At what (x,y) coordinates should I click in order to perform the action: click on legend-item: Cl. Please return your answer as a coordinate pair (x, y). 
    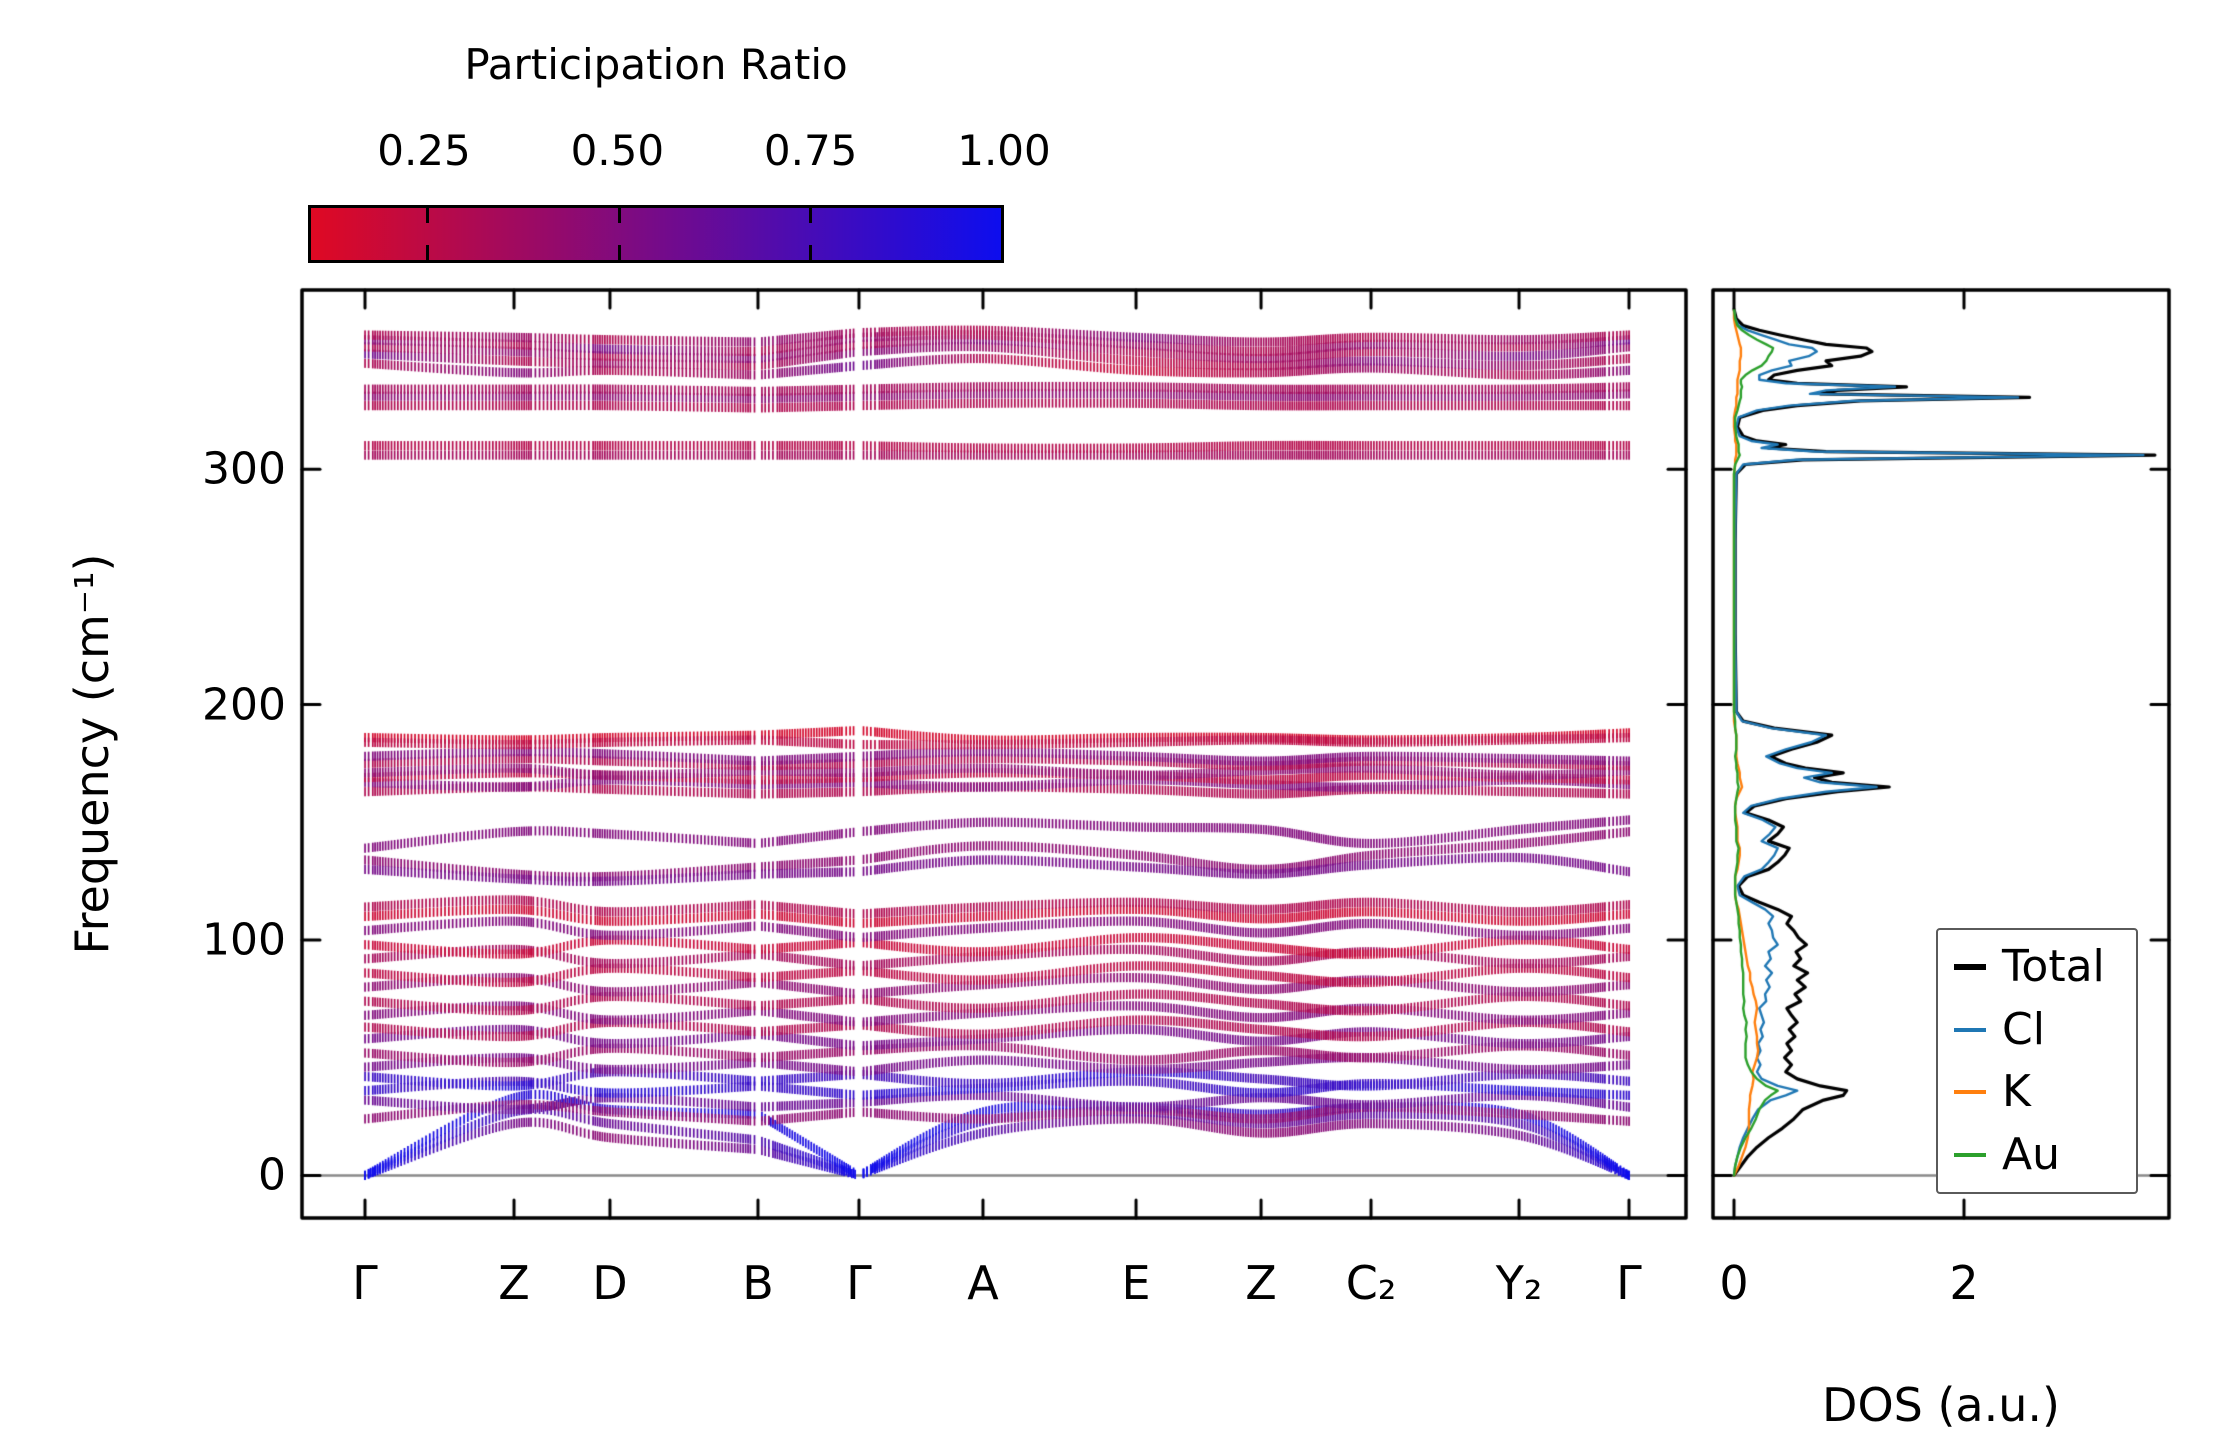
    Looking at the image, I should click on (2045, 1029).